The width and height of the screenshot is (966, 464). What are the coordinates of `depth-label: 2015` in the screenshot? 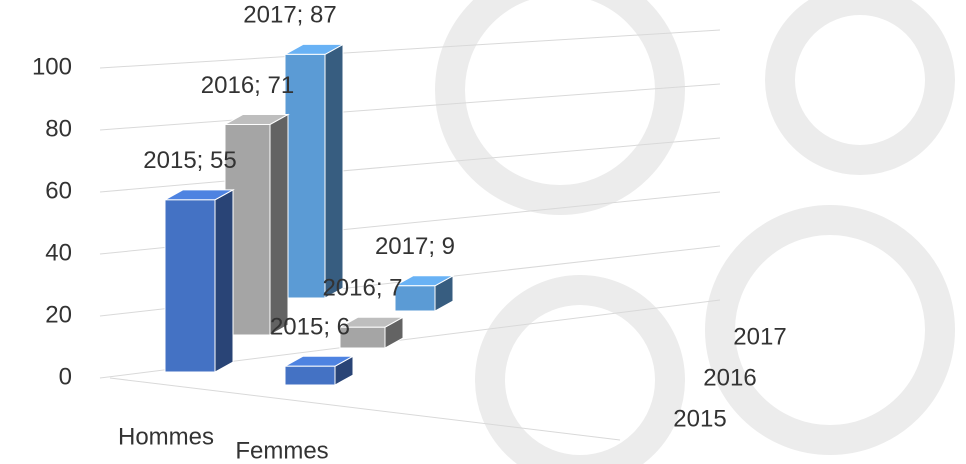 It's located at (699, 418).